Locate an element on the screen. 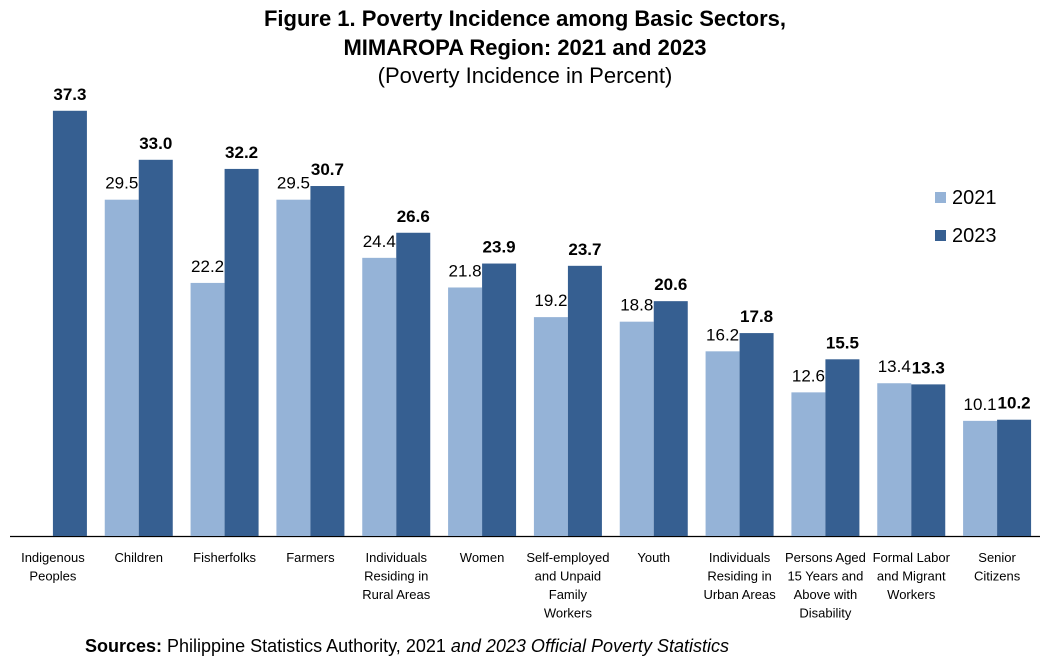 This screenshot has width=1050, height=660. data-label-2023-4: 26.6 is located at coordinates (413, 216).